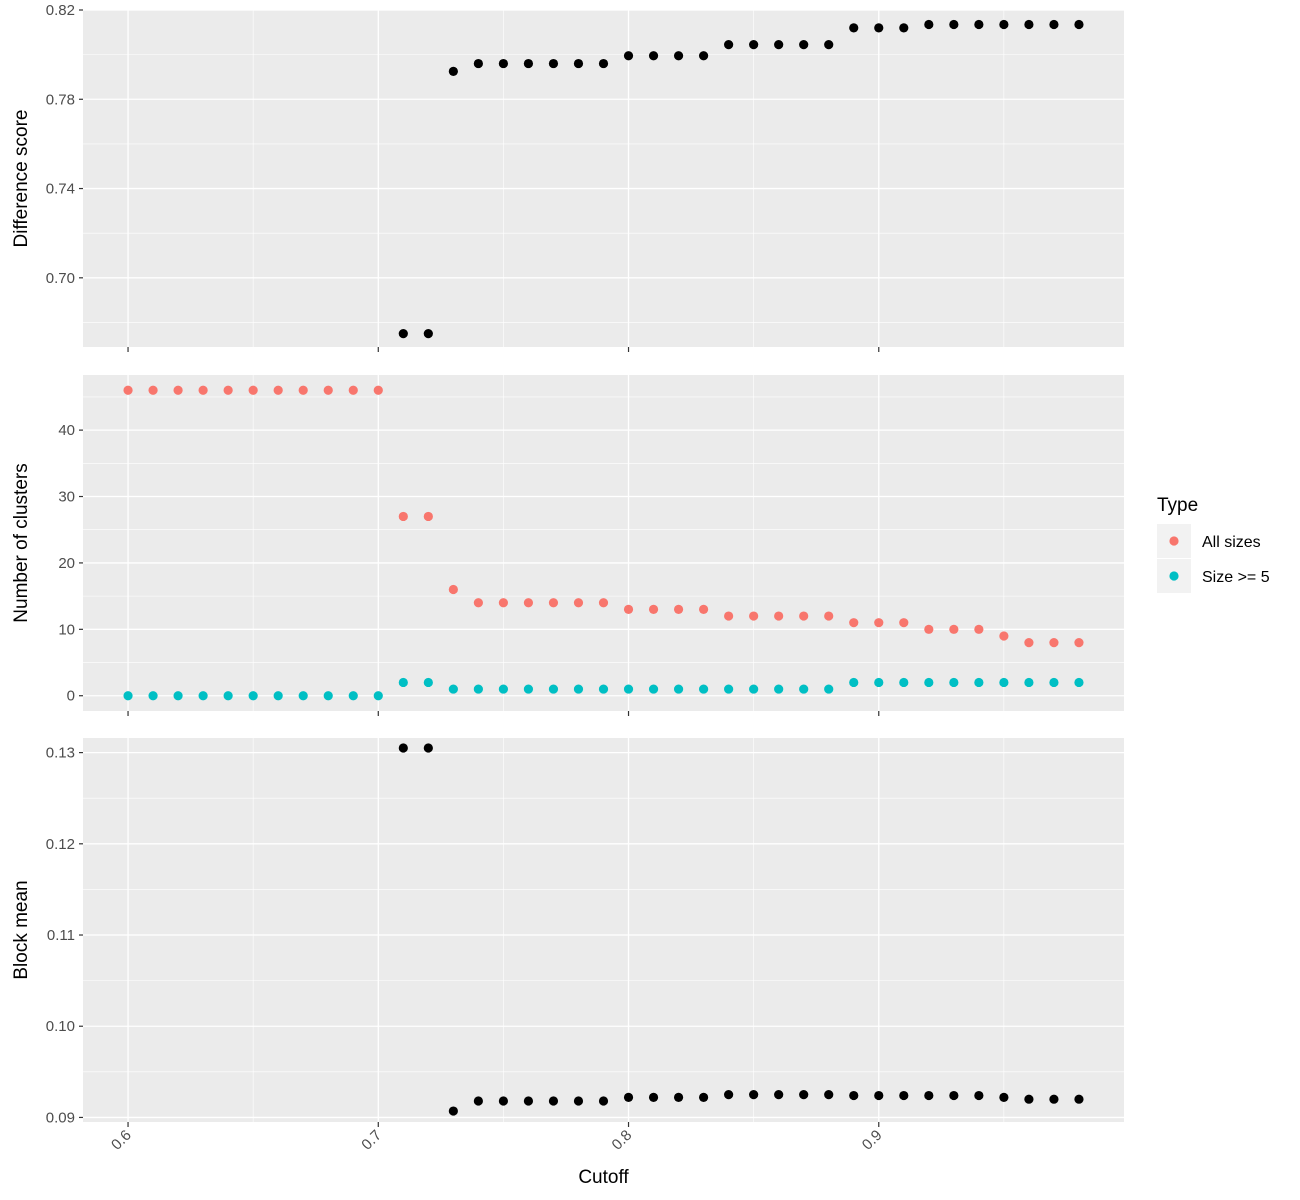  What do you see at coordinates (66, 563) in the screenshot?
I see `y-tick-label: 20` at bounding box center [66, 563].